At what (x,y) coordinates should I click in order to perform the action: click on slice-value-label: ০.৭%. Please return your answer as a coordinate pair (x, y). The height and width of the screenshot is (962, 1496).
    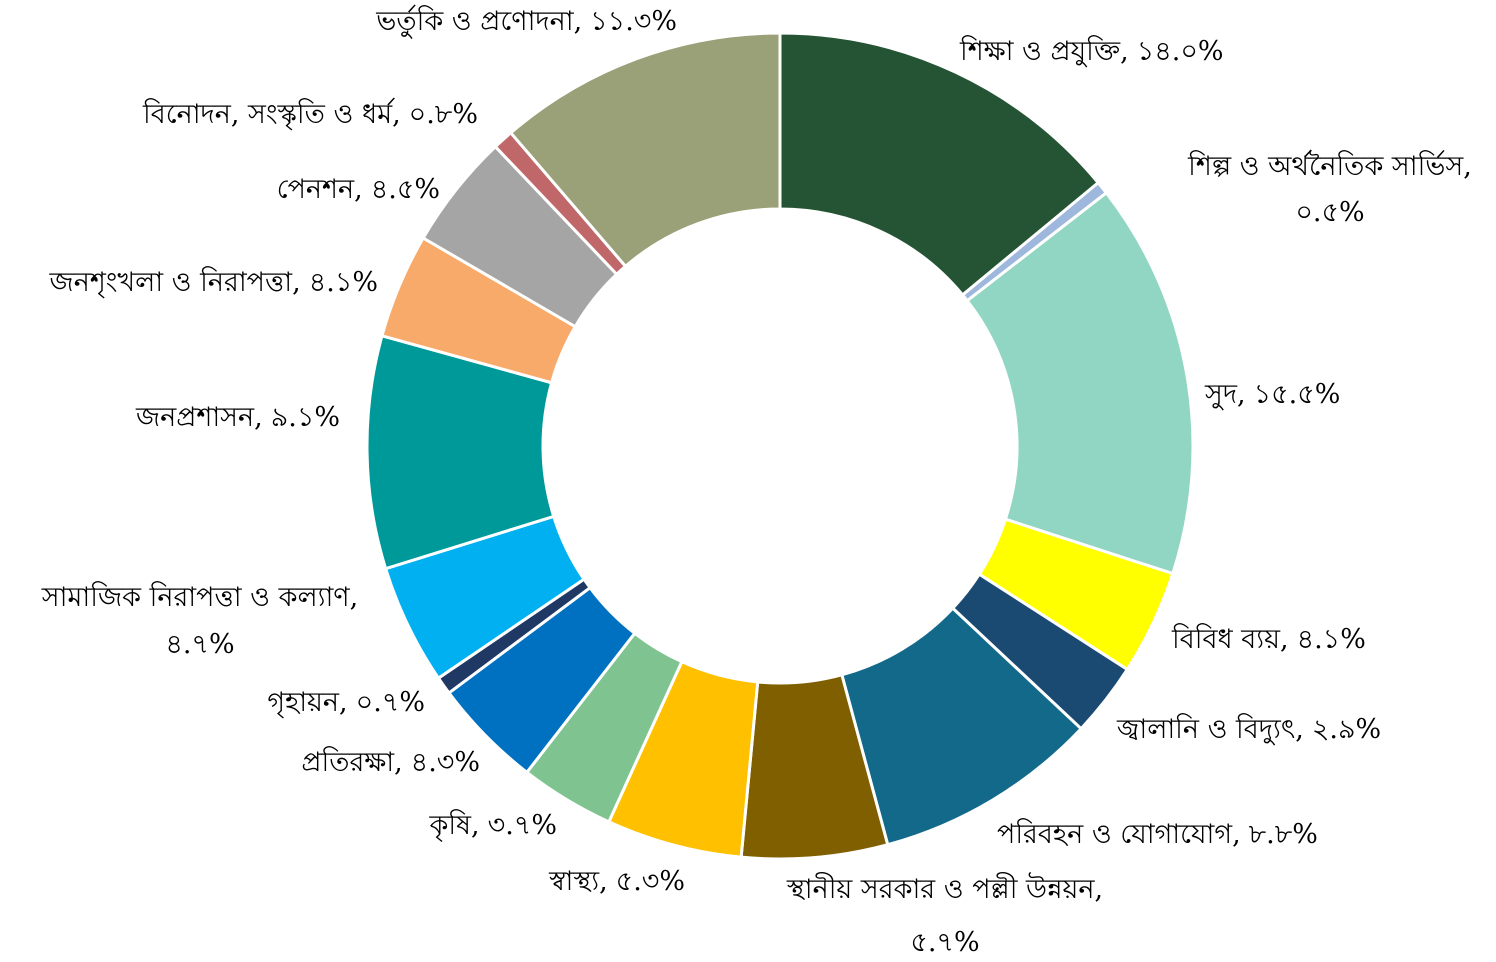
    Looking at the image, I should click on (390, 702).